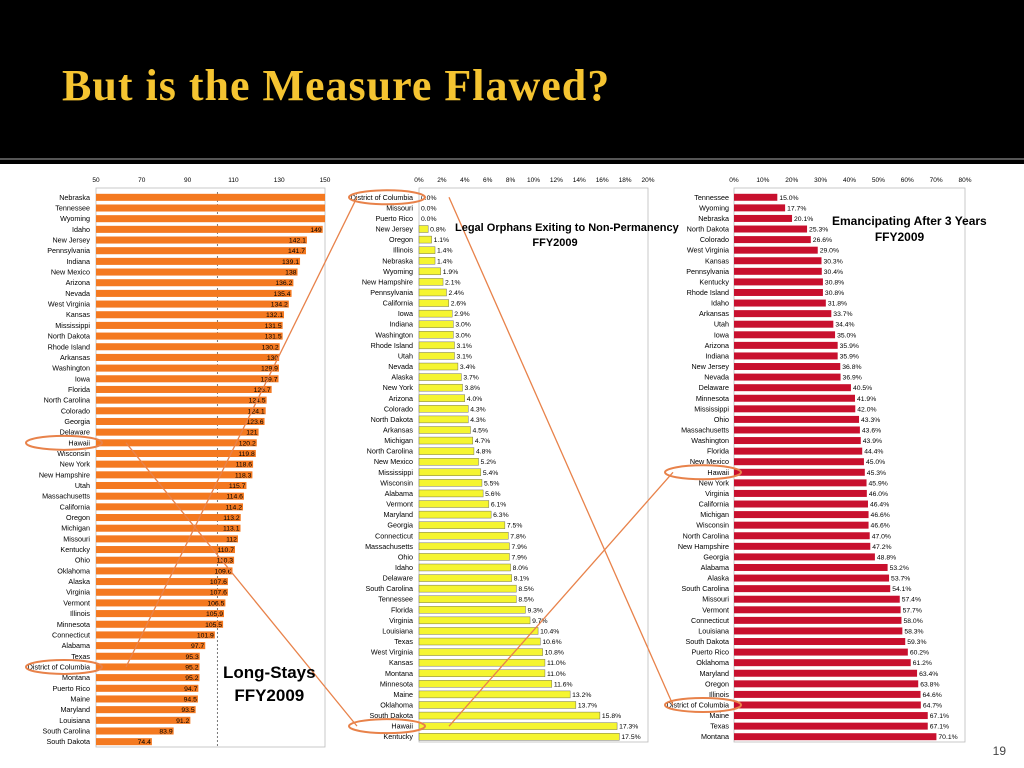 Image resolution: width=1024 pixels, height=768 pixels. Describe the element at coordinates (526, 600) in the screenshot. I see `chart2-data-label: 8.5%` at that location.